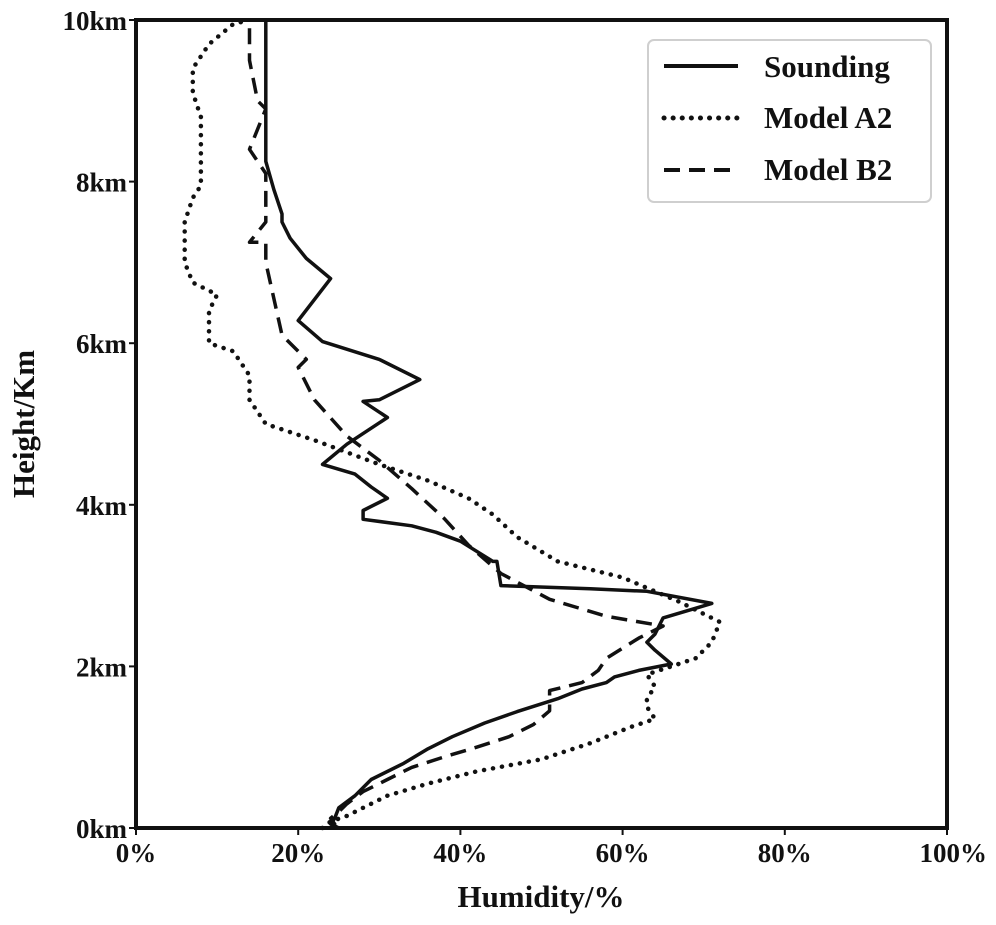 The height and width of the screenshot is (925, 996). I want to click on legend: Sounding Model A2 Model B2, so click(789, 121).